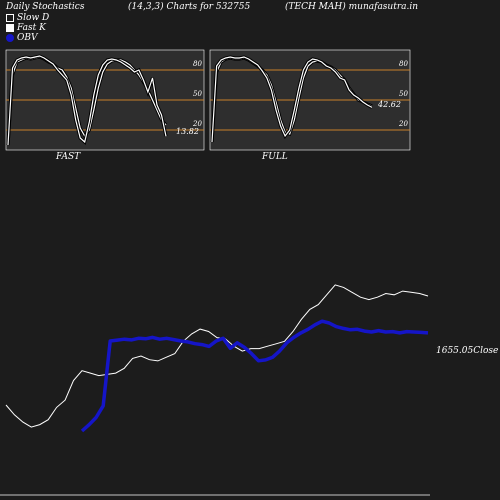 This screenshot has height=500, width=500. Describe the element at coordinates (10, 18) in the screenshot. I see `slow-d-swatch-icon` at that location.